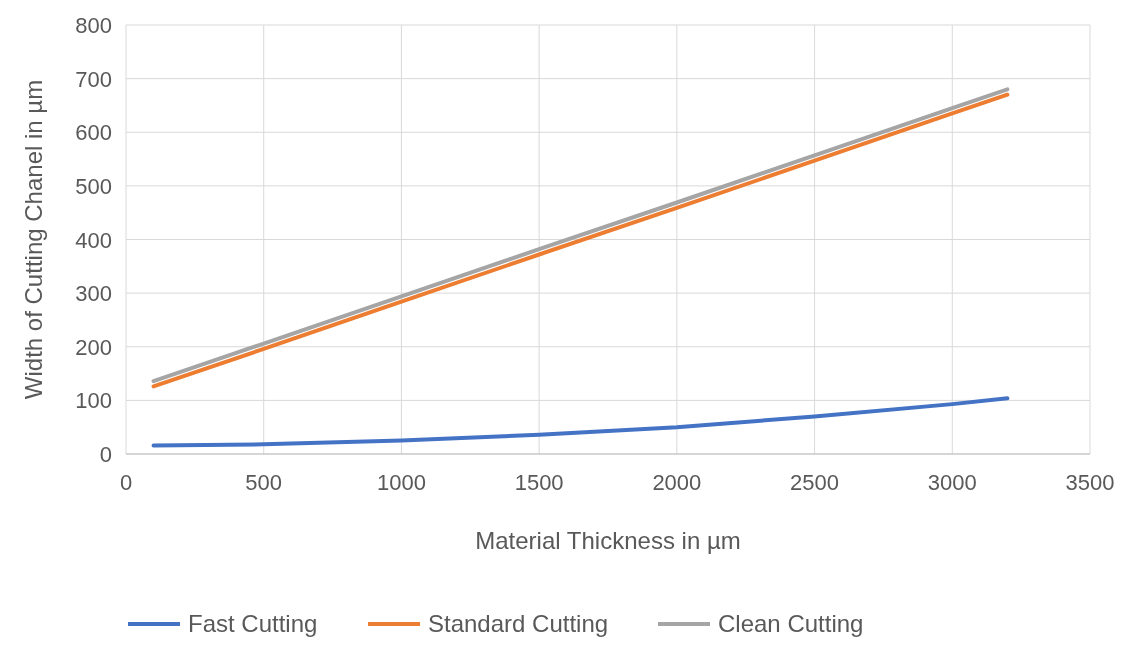  Describe the element at coordinates (264, 482) in the screenshot. I see `x-tick-label: 500` at that location.